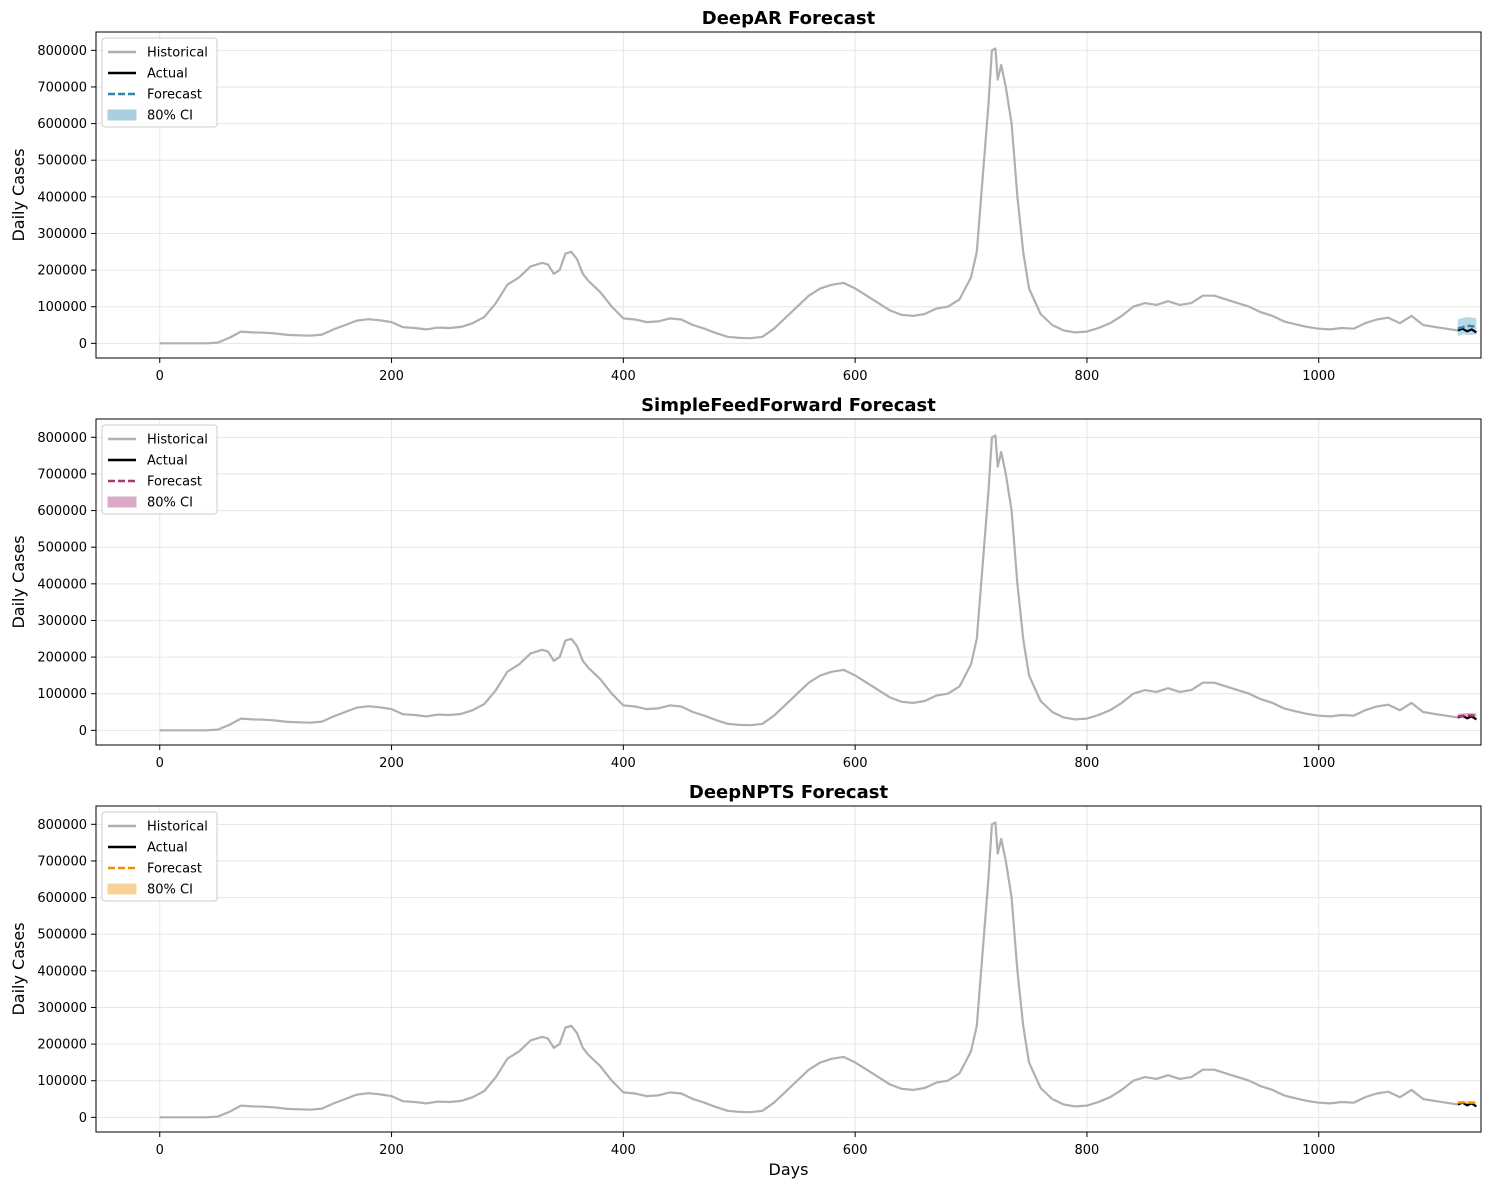 The image size is (1490, 1189). What do you see at coordinates (160, 1150) in the screenshot?
I see `chart-3-x-tick-label-0: 0` at bounding box center [160, 1150].